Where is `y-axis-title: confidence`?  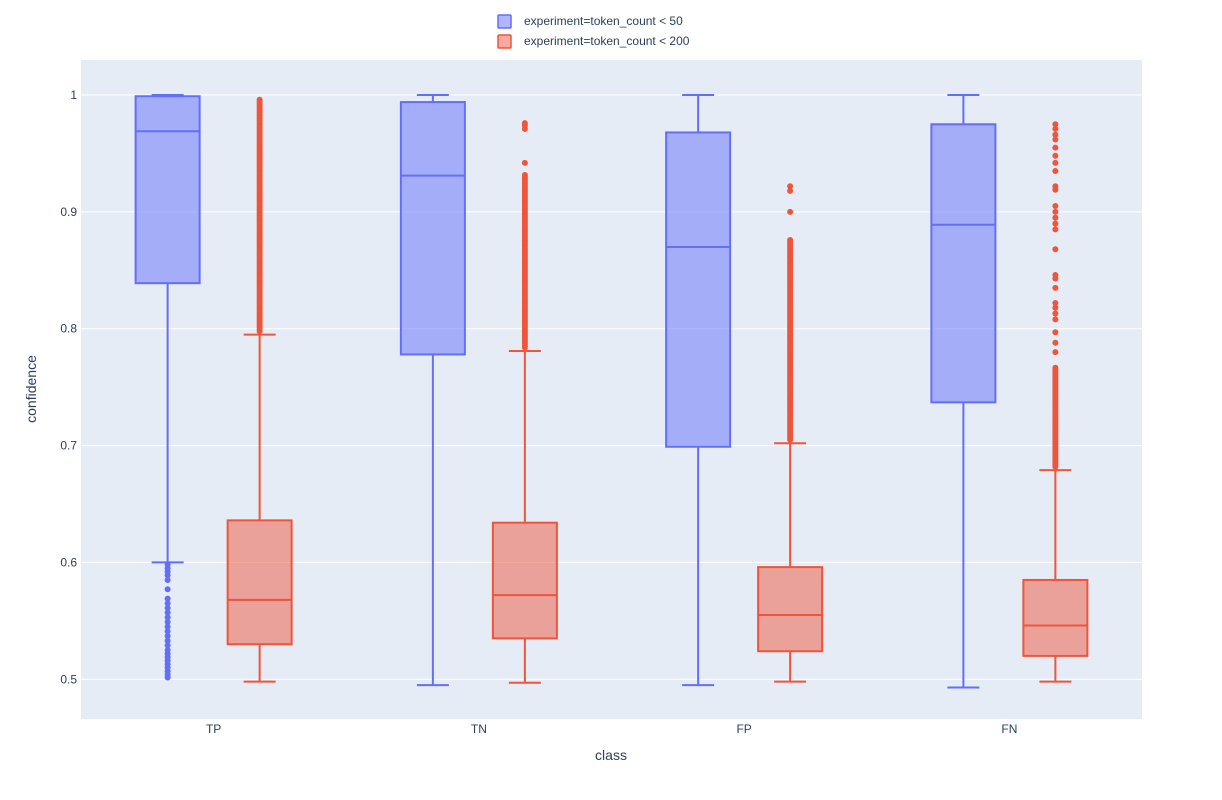
y-axis-title: confidence is located at coordinates (31, 389).